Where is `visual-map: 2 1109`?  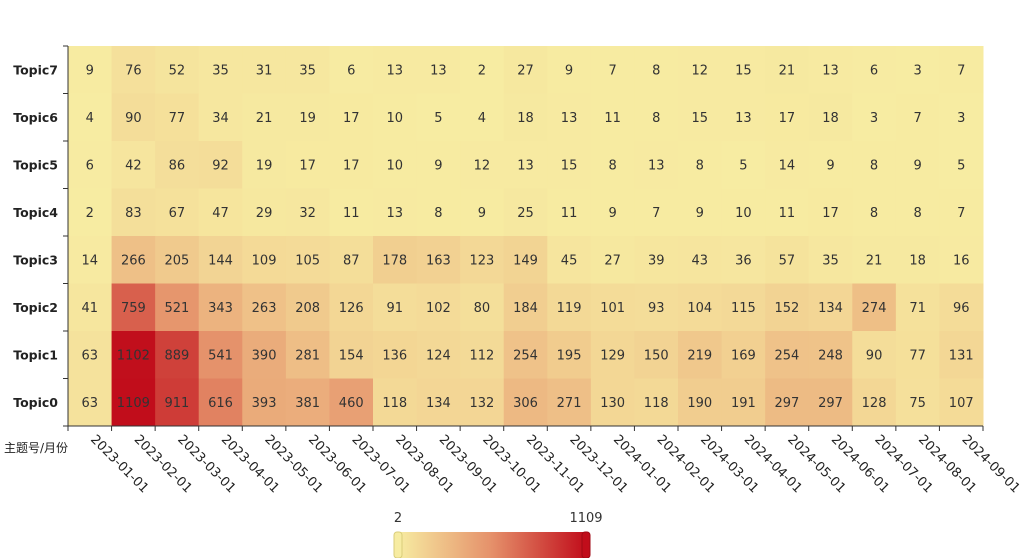 visual-map: 2 1109 is located at coordinates (498, 534).